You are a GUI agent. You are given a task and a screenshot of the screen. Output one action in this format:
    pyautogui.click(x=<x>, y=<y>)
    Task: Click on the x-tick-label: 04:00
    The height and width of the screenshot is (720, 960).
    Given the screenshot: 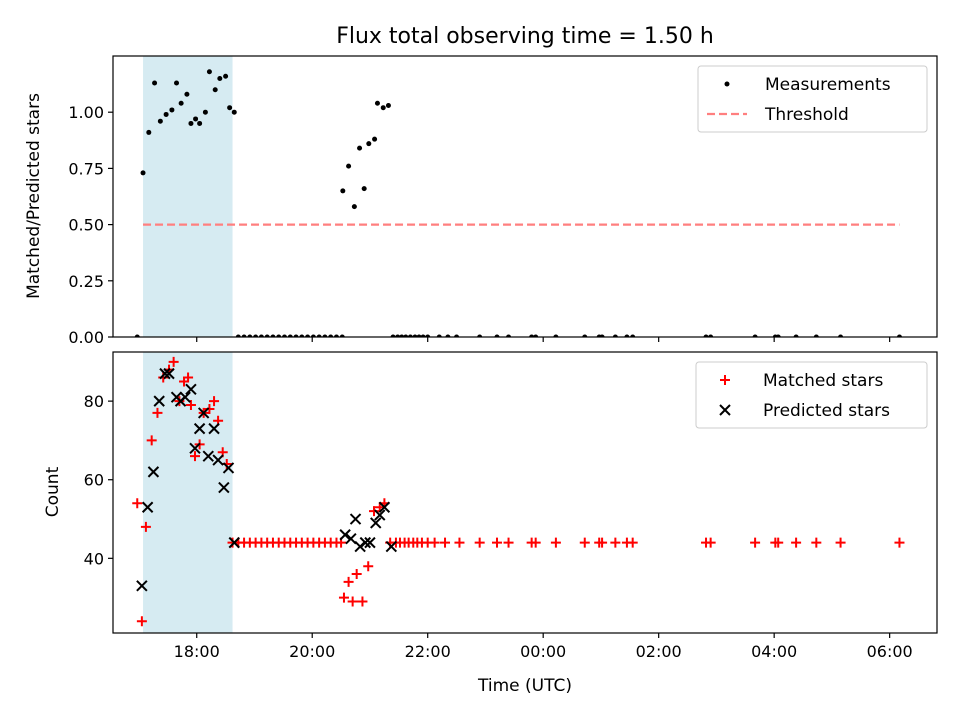 What is the action you would take?
    pyautogui.click(x=774, y=651)
    